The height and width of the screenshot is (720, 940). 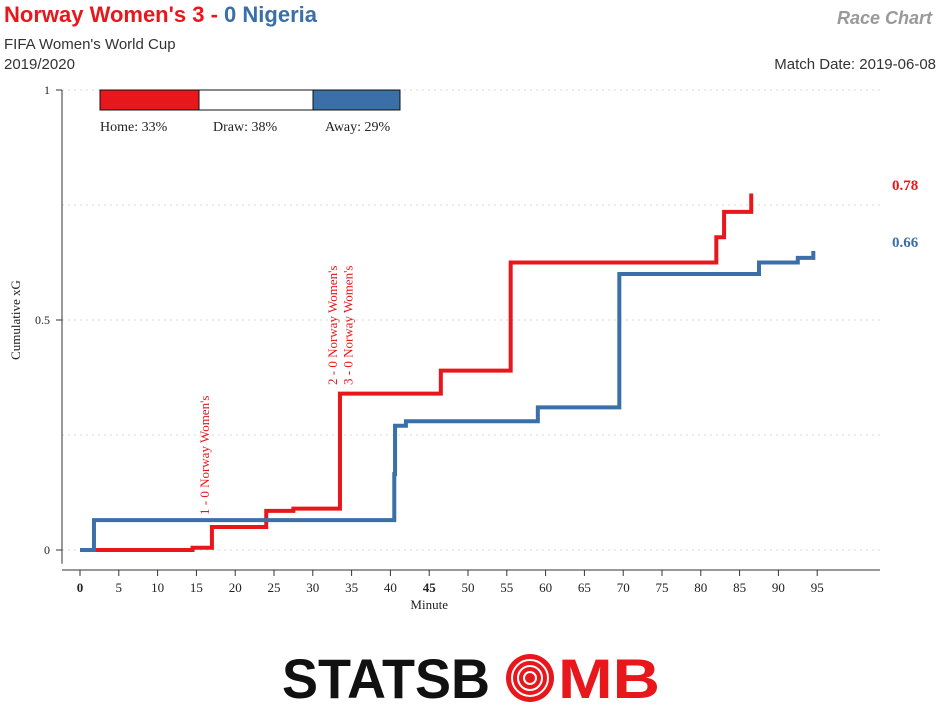 What do you see at coordinates (662, 587) in the screenshot?
I see `x-tick-label: 75` at bounding box center [662, 587].